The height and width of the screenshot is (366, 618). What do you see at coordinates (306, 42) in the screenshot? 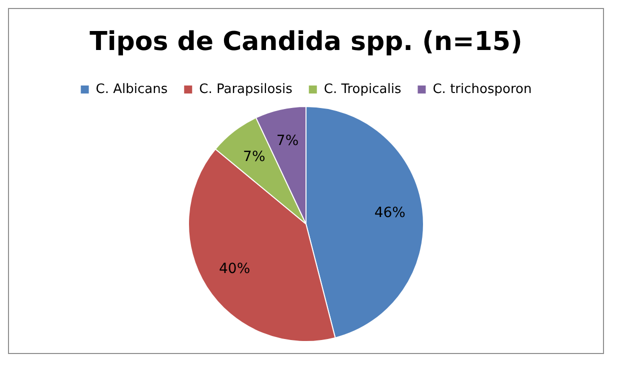
I see `chart-title: Tipos de Candida spp. (n=15)` at bounding box center [306, 42].